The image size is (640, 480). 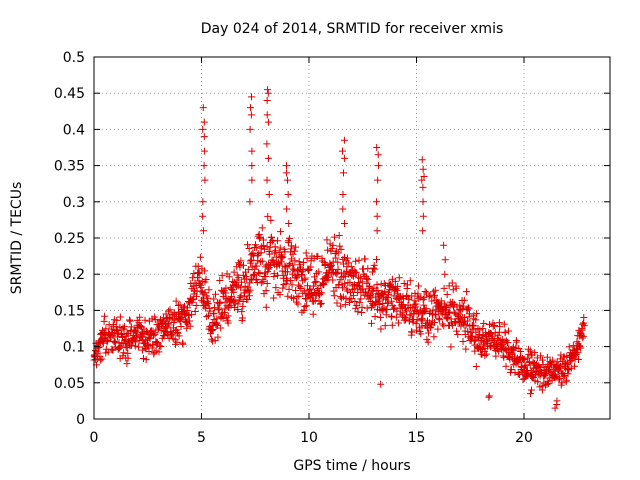 I want to click on x-tick-label: 5, so click(x=201, y=438).